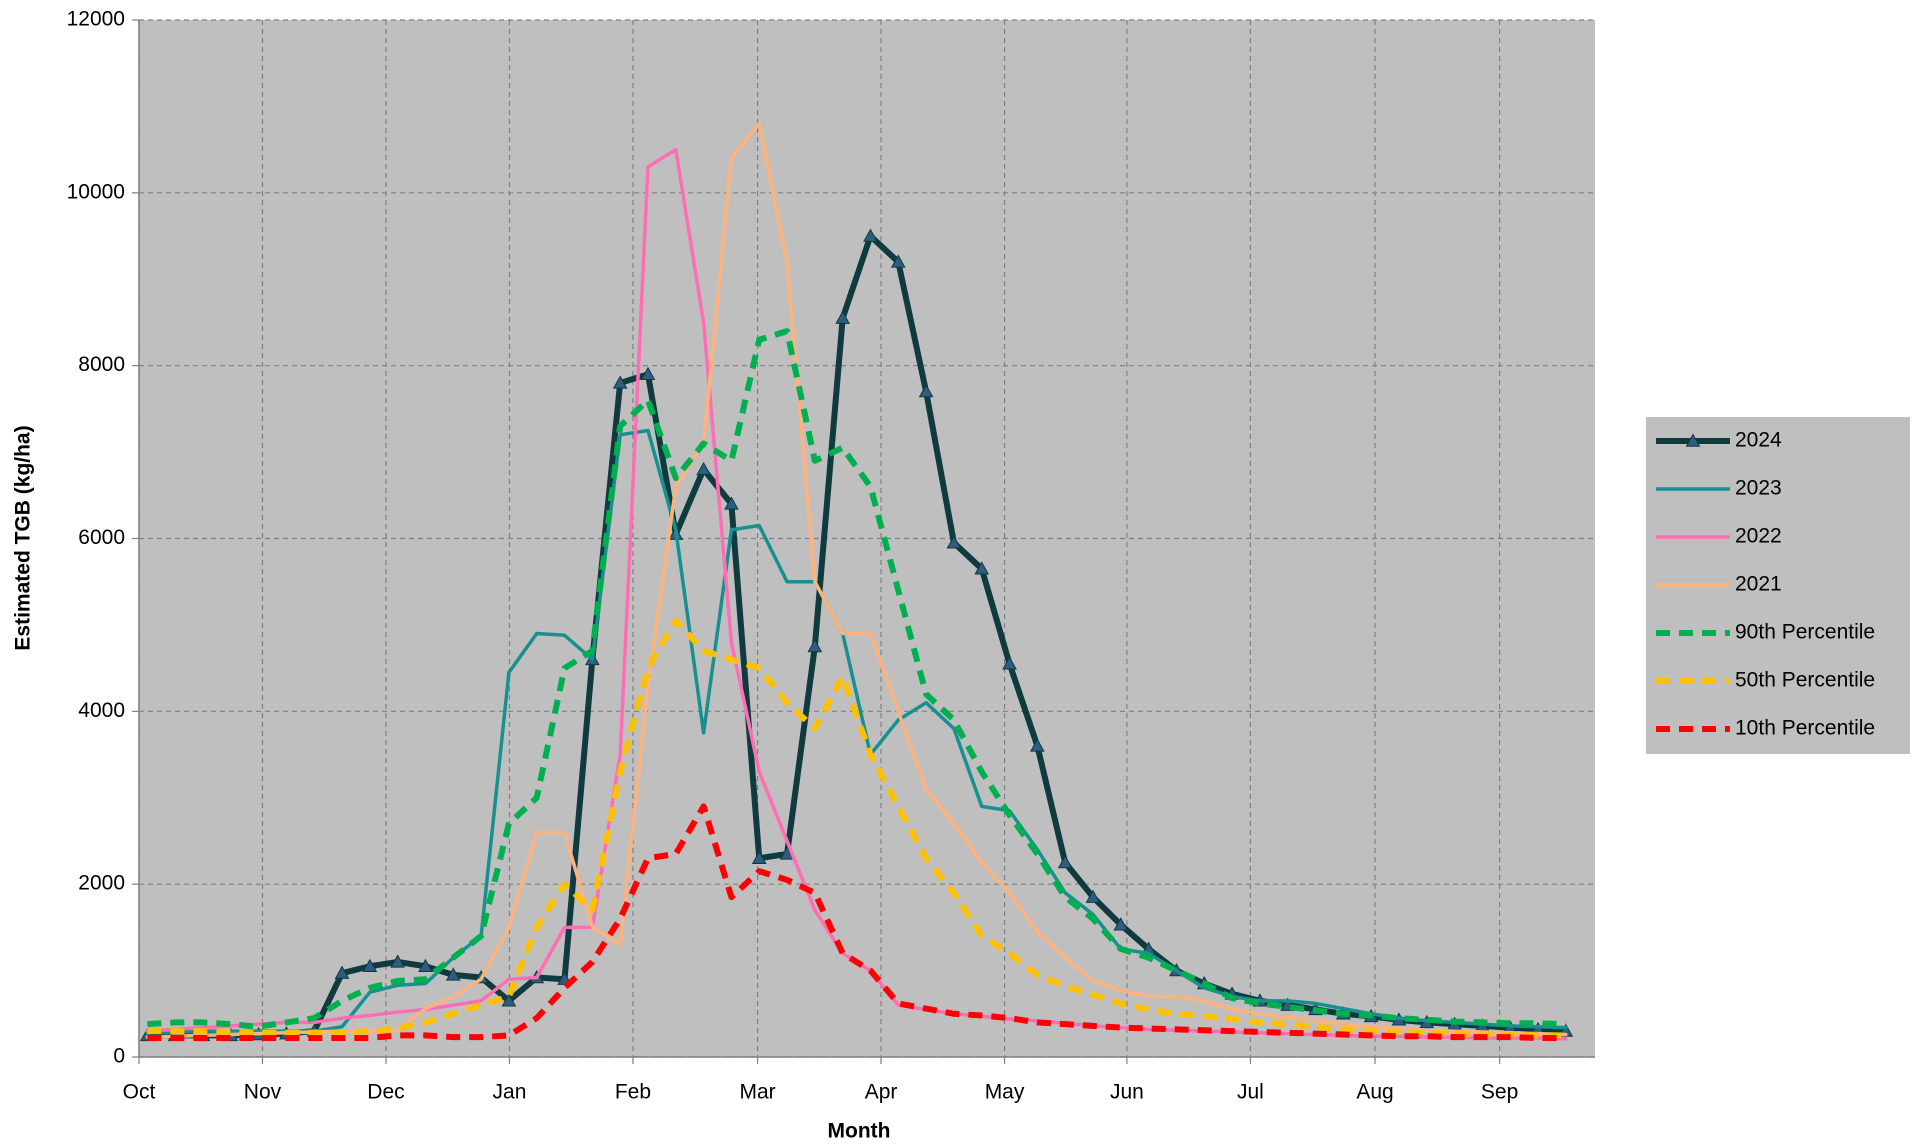 This screenshot has height=1147, width=1917. Describe the element at coordinates (510, 1092) in the screenshot. I see `x-tick-label: Jan` at that location.